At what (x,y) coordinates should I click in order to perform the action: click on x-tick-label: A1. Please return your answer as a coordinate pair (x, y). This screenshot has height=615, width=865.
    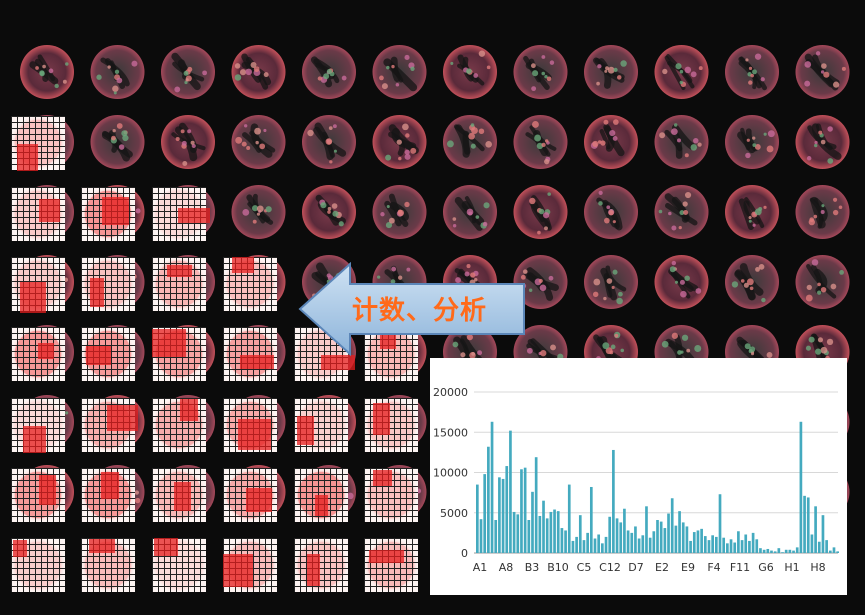
    Looking at the image, I should click on (480, 567).